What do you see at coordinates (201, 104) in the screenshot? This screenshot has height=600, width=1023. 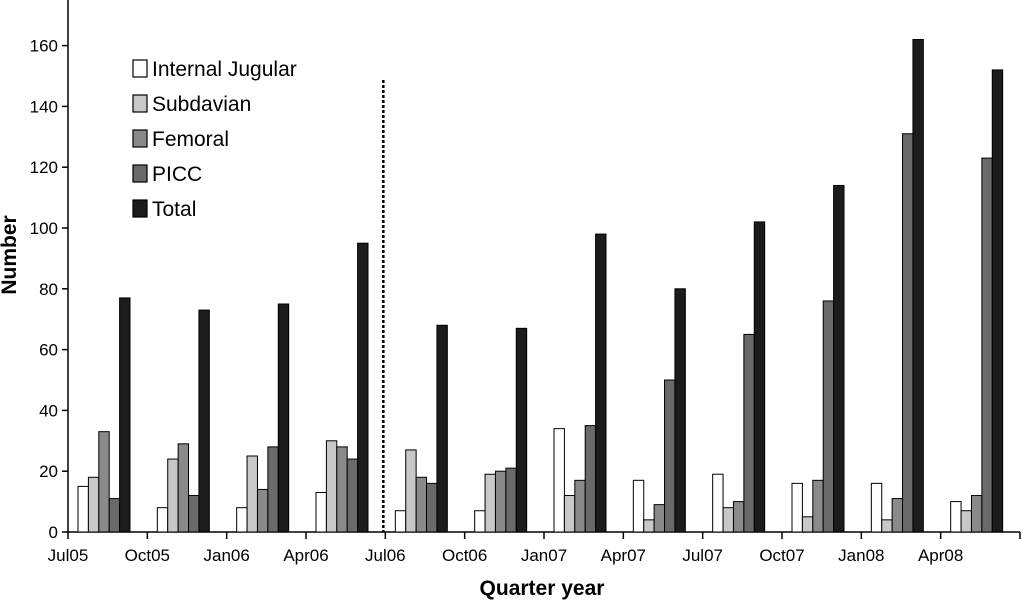 I see `legend-label: Subdavian` at bounding box center [201, 104].